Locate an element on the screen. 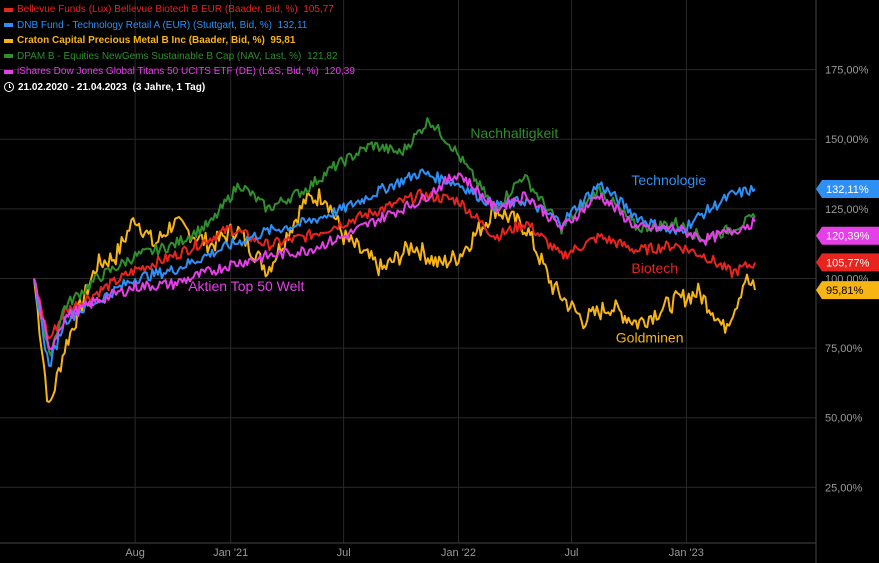 Image resolution: width=879 pixels, height=563 pixels. legend-value: 121,82 is located at coordinates (322, 56).